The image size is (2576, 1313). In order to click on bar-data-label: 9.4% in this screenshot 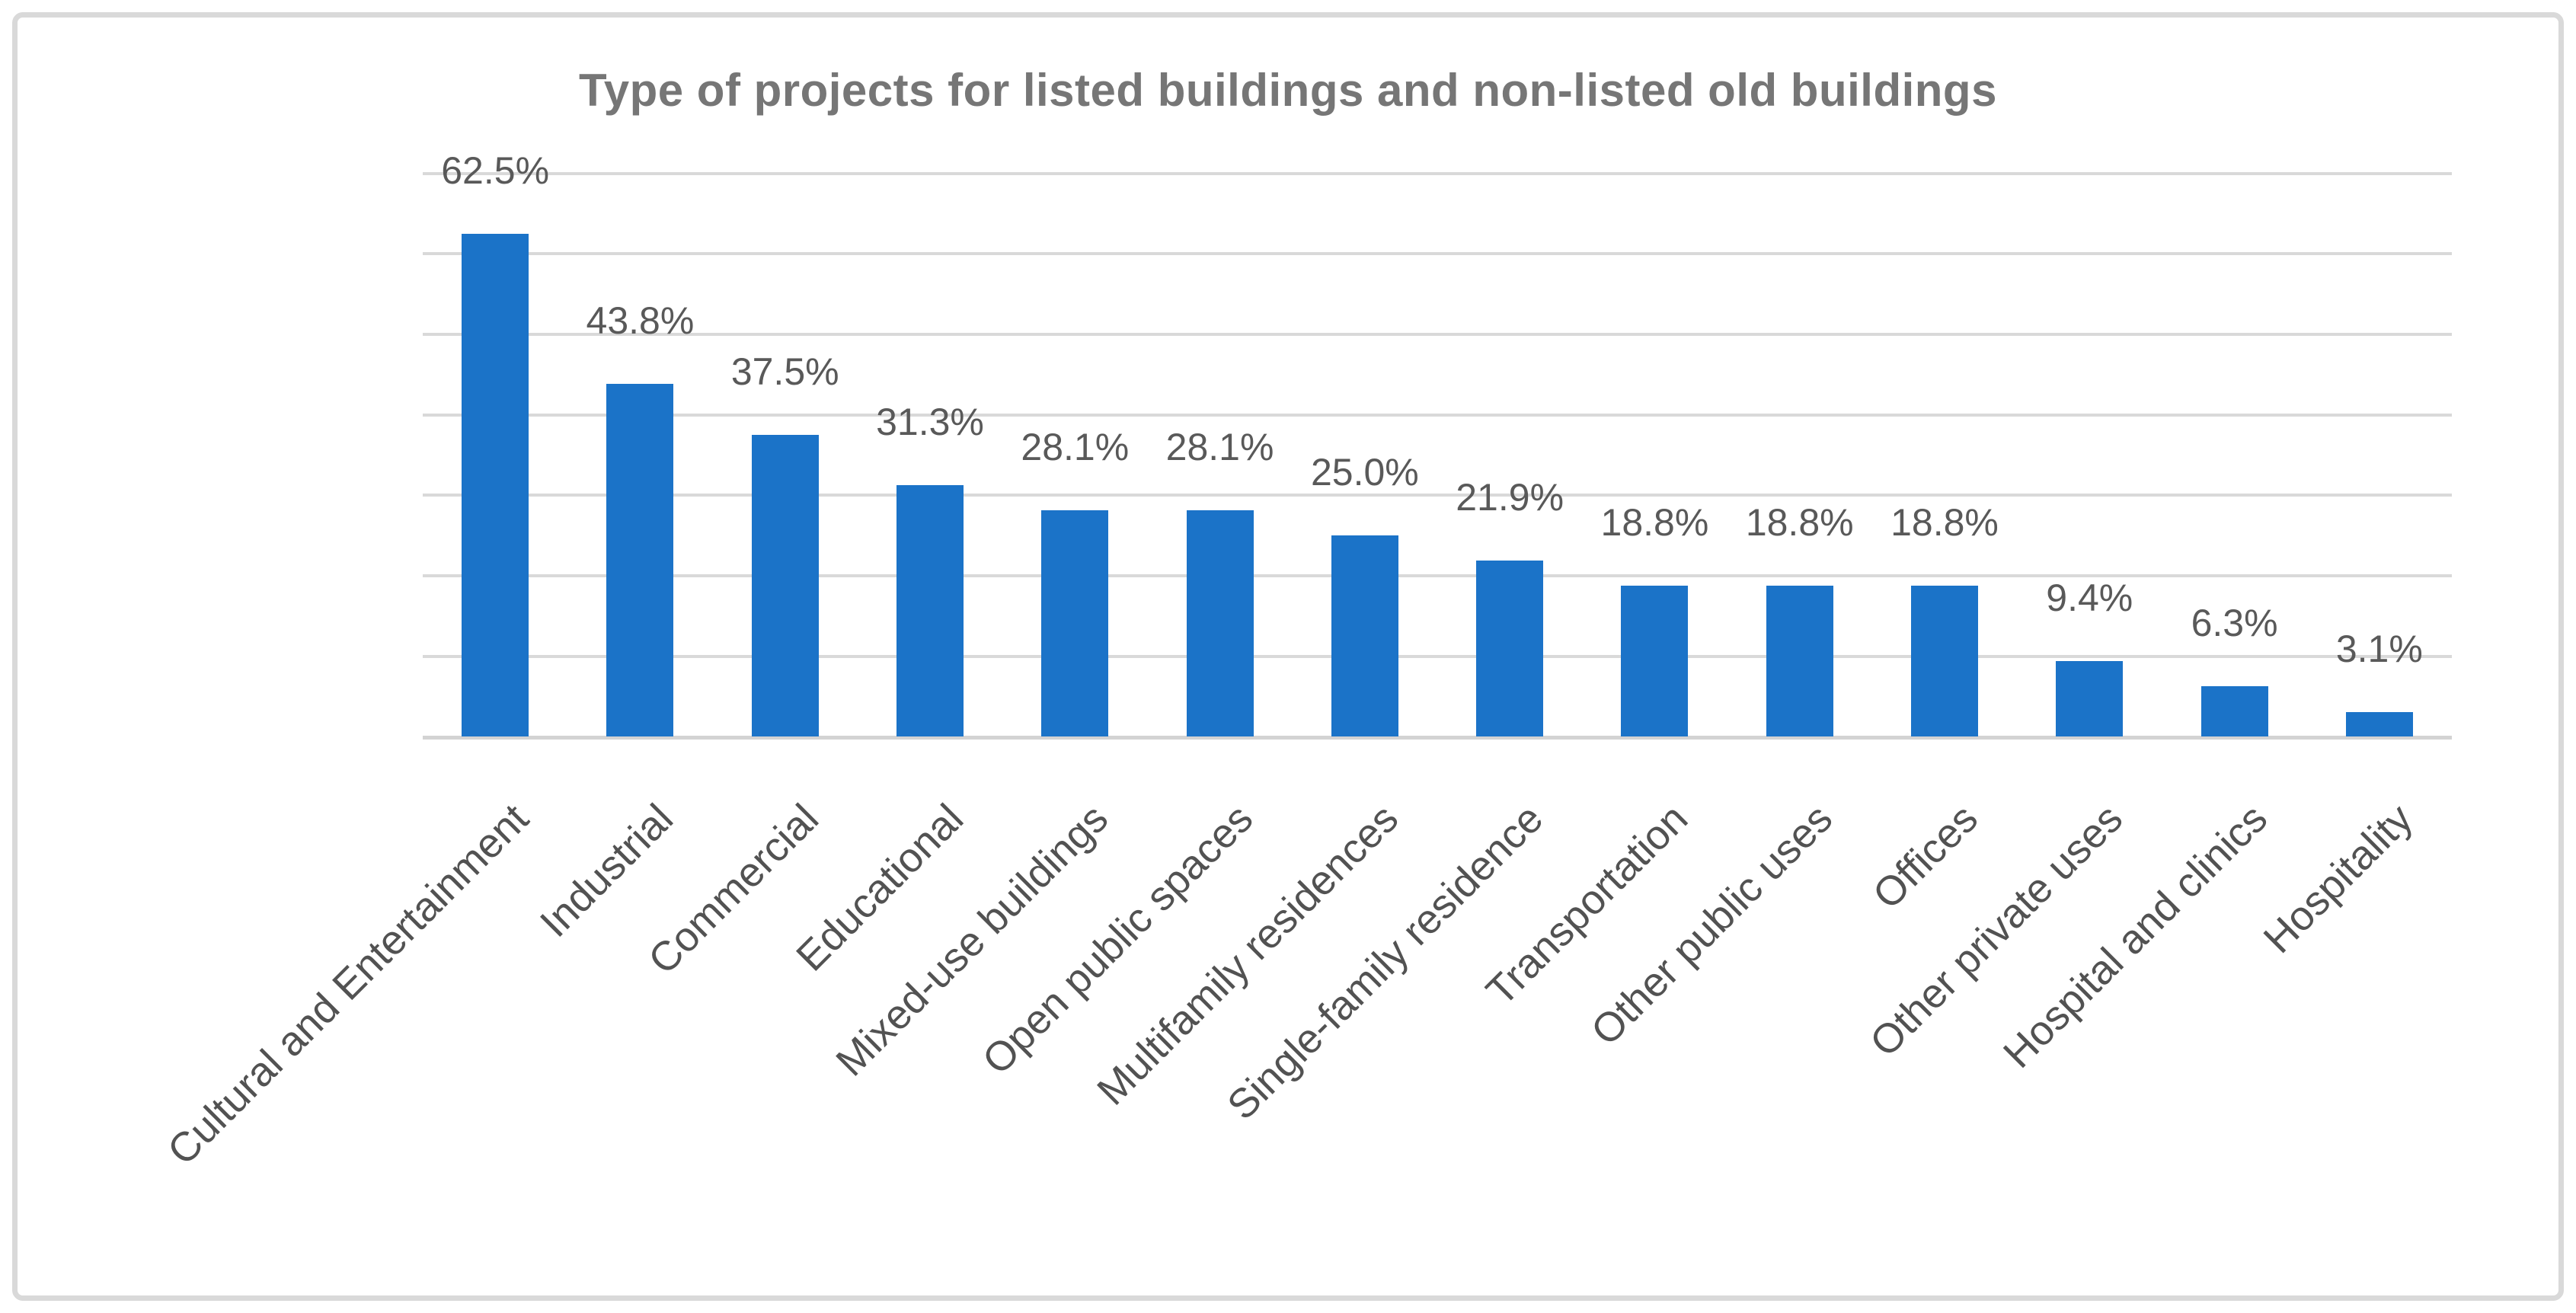, I will do `click(2089, 598)`.